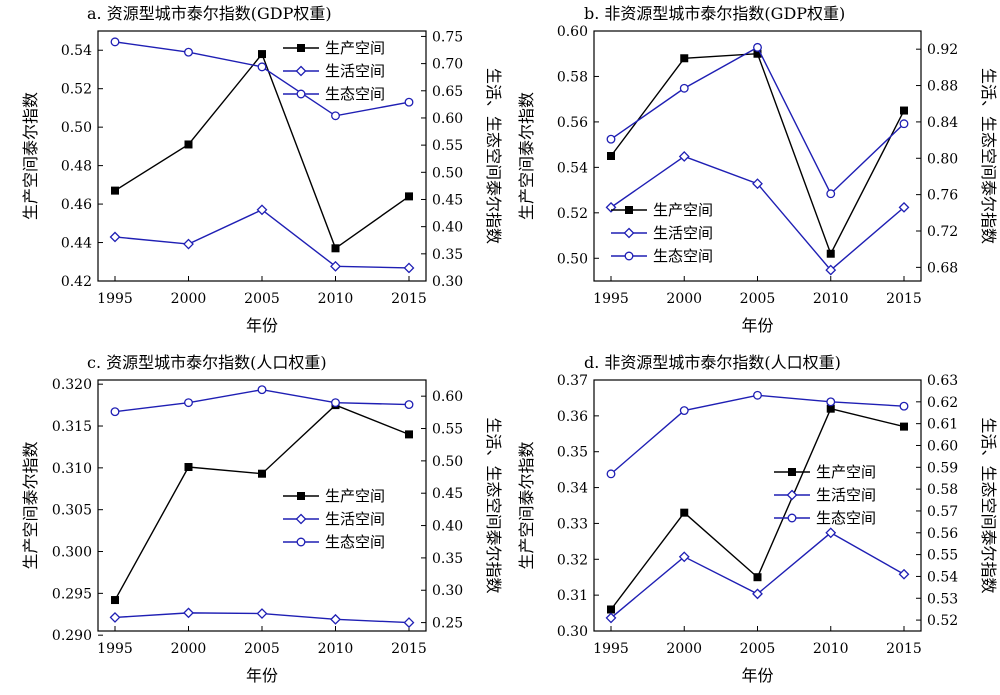  What do you see at coordinates (209, 13) in the screenshot?
I see `panel-title: a. 资源型城市泰尔指数(GDP权重)` at bounding box center [209, 13].